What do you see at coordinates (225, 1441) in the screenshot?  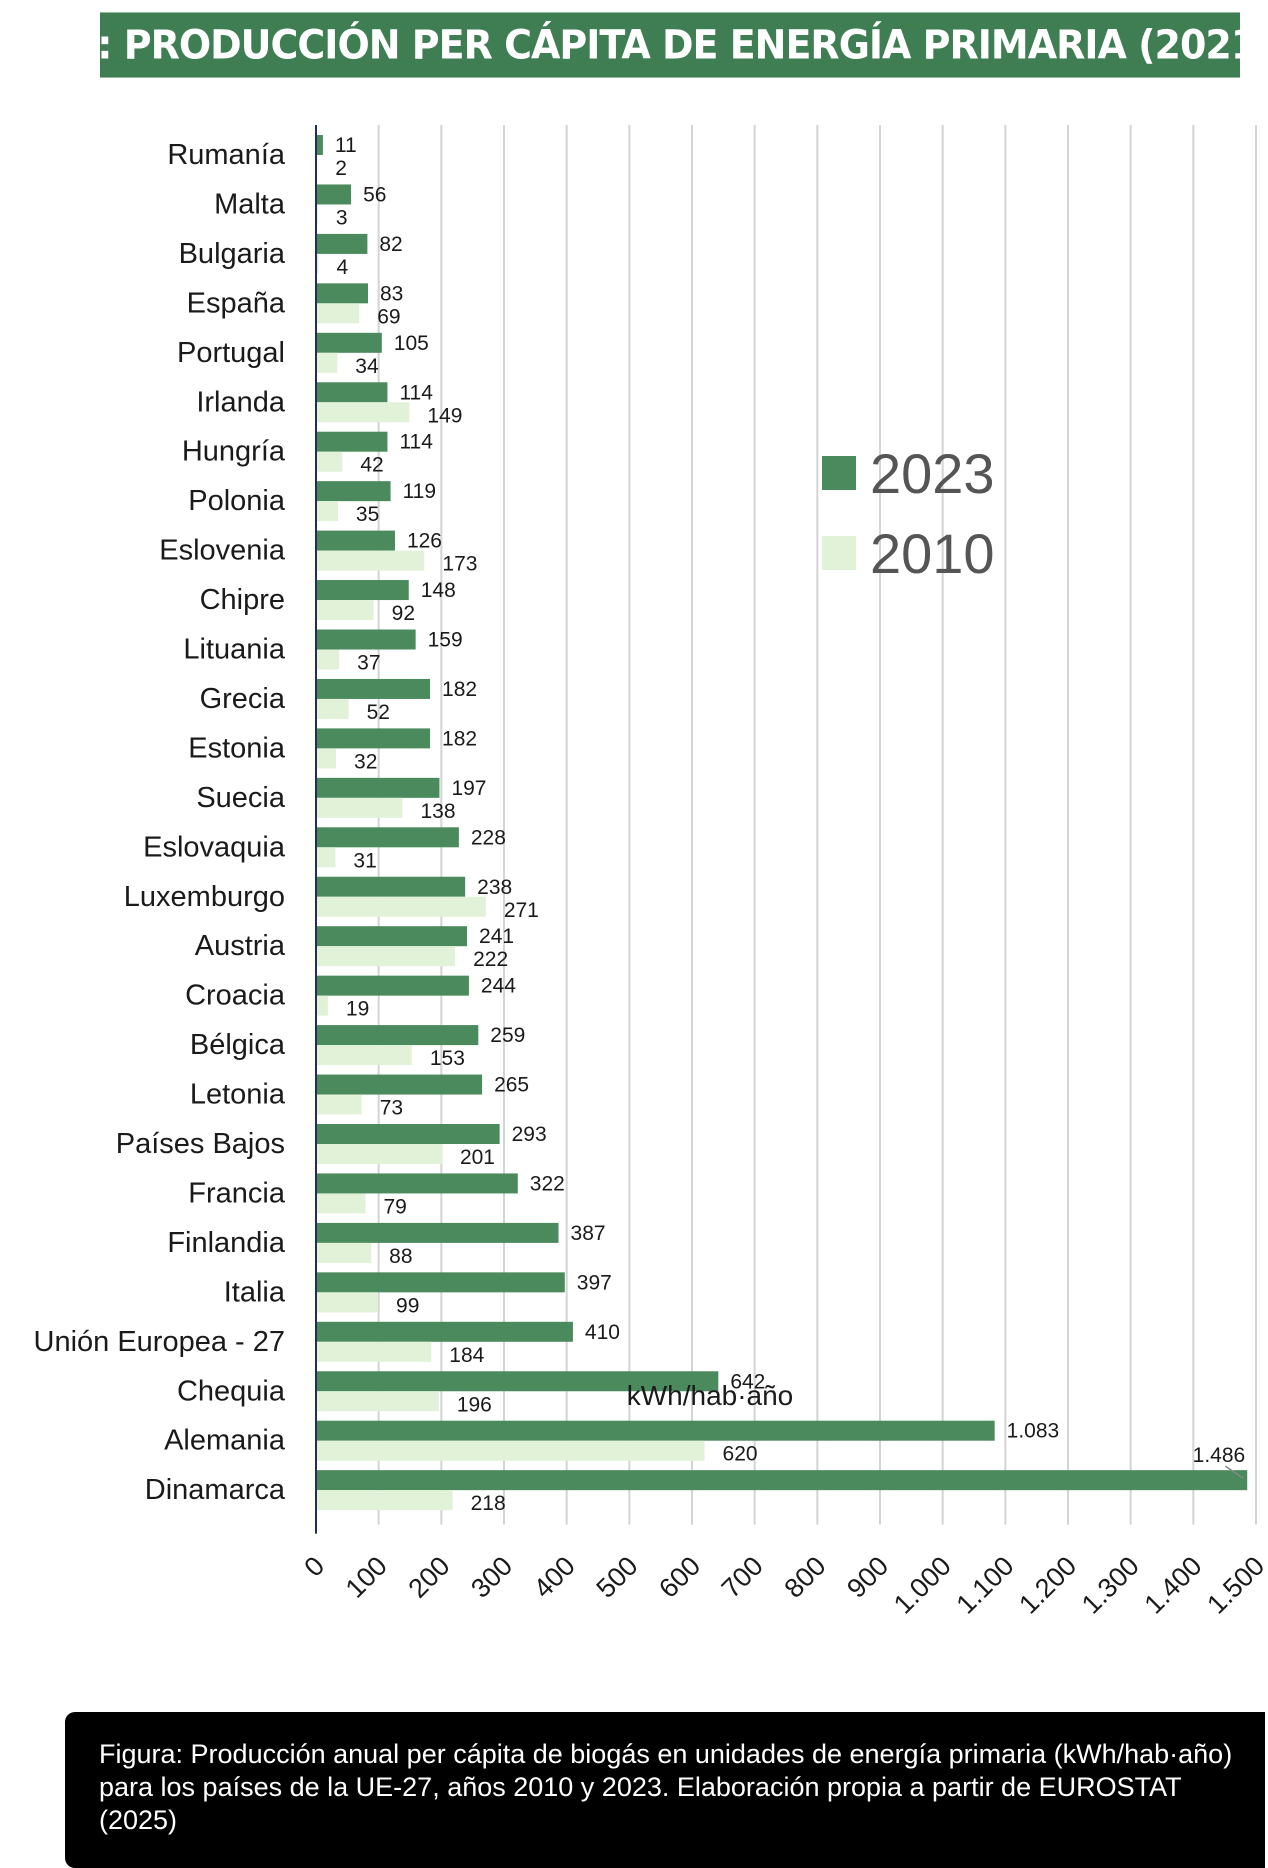 I see `category-label: Alemania` at bounding box center [225, 1441].